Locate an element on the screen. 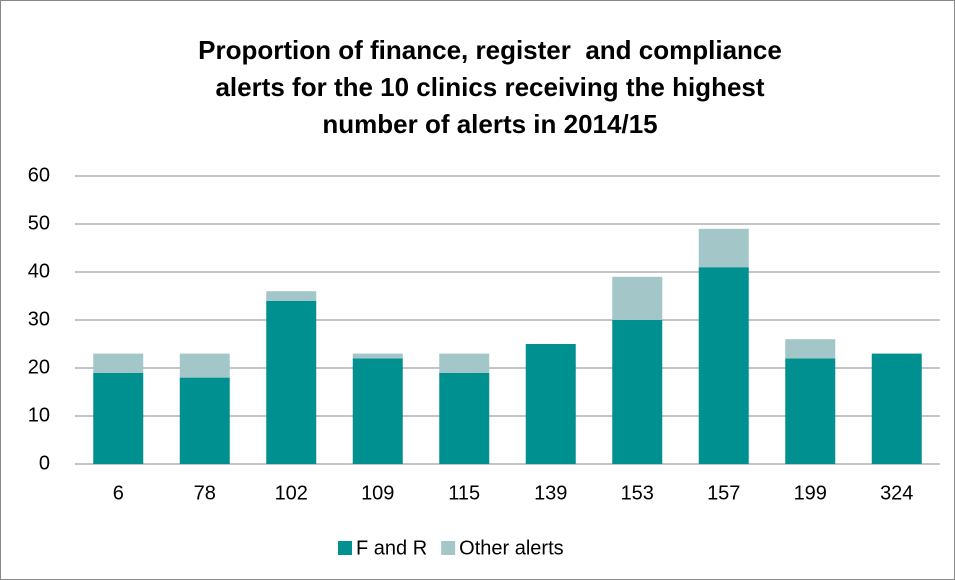 The height and width of the screenshot is (580, 955). x-tick-label: 109 is located at coordinates (377, 493).